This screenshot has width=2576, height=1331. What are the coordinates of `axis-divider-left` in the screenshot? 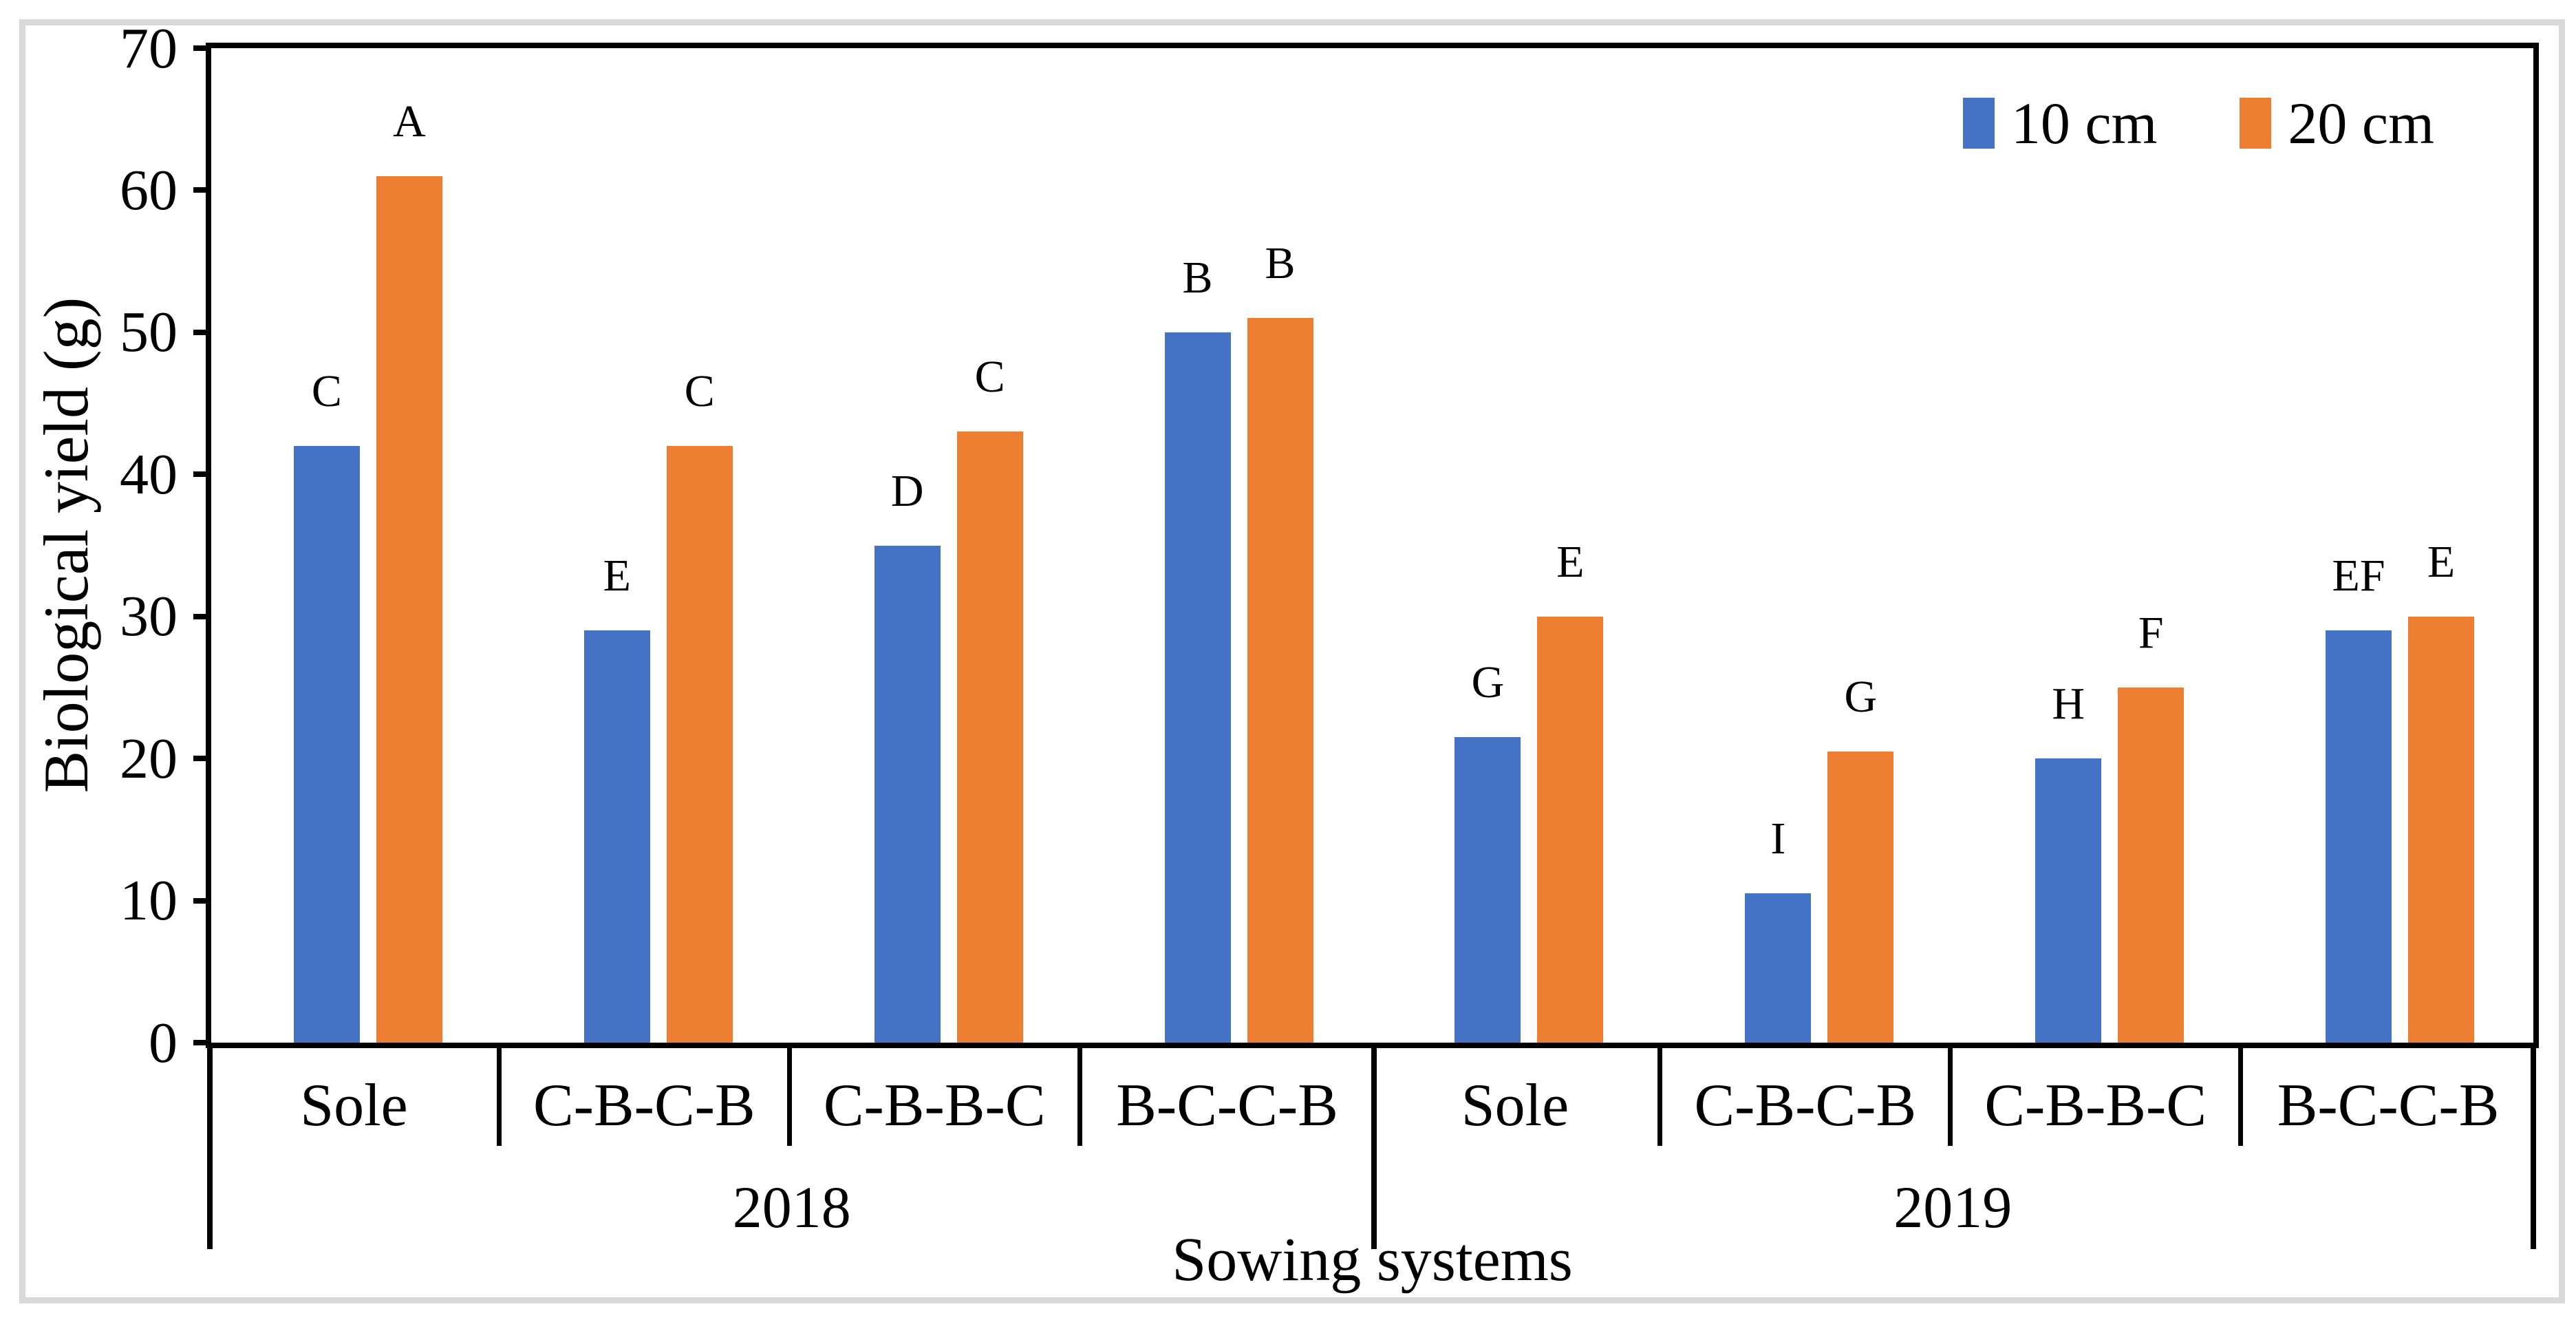 It's located at (210, 1148).